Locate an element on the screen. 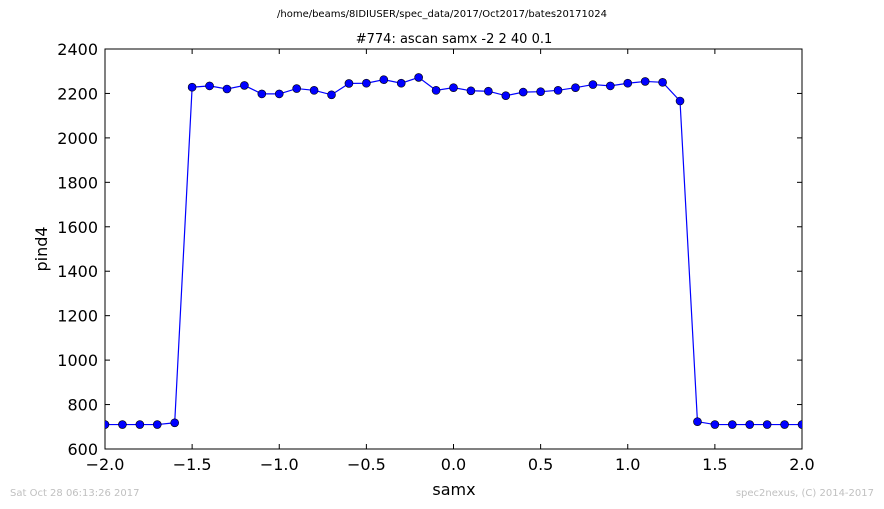  y-tick-label: 1600 is located at coordinates (77, 227).